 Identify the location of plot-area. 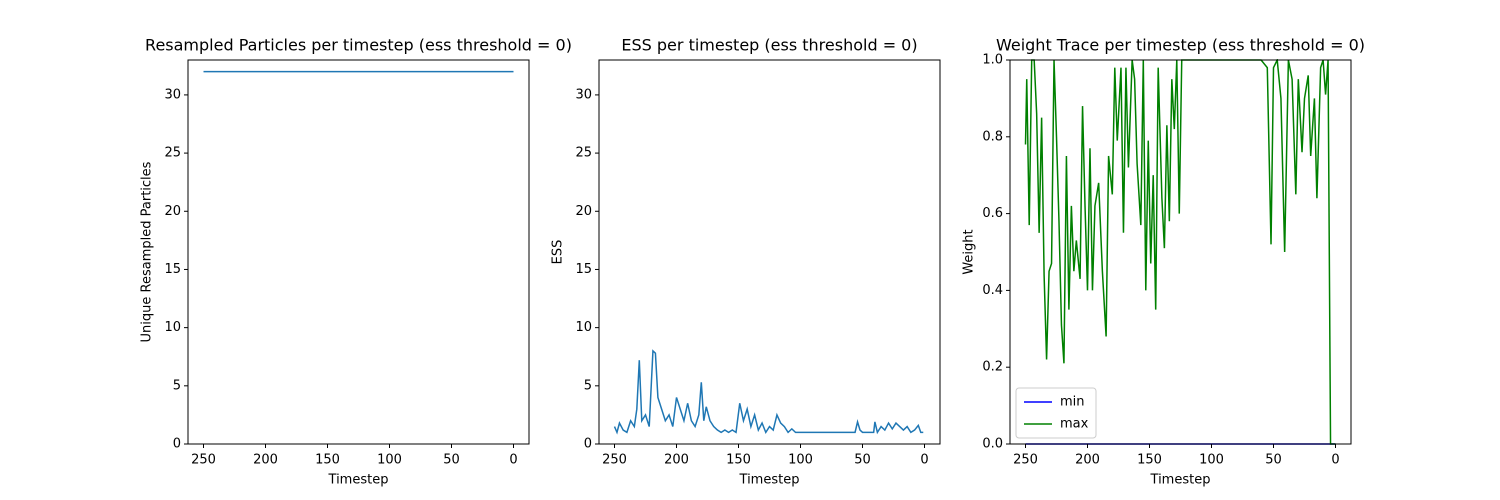
(768, 392).